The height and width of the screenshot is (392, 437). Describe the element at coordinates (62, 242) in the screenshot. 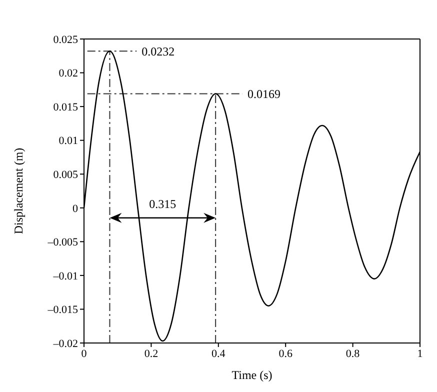

I see `y-tick-label: –0.005` at that location.